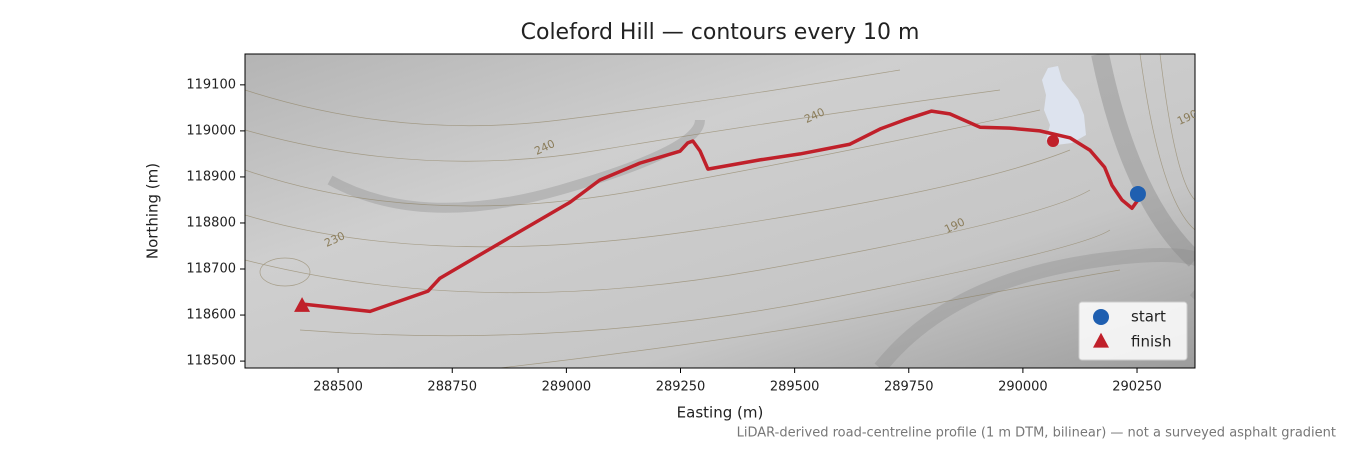  What do you see at coordinates (909, 387) in the screenshot?
I see `x-tick-label: 289750` at bounding box center [909, 387].